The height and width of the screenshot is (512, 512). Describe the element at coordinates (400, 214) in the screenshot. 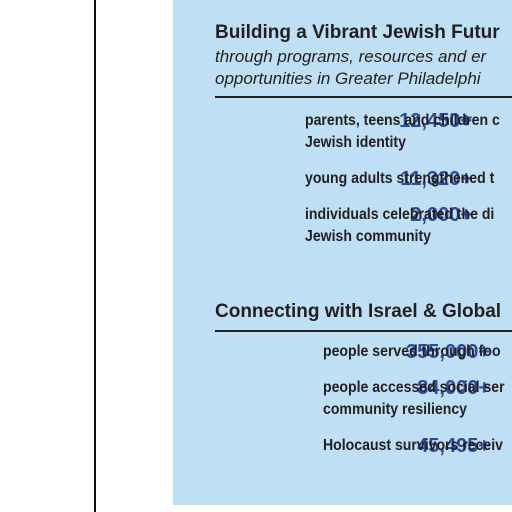

I see `stat-text: individuals celebrated the di` at that location.